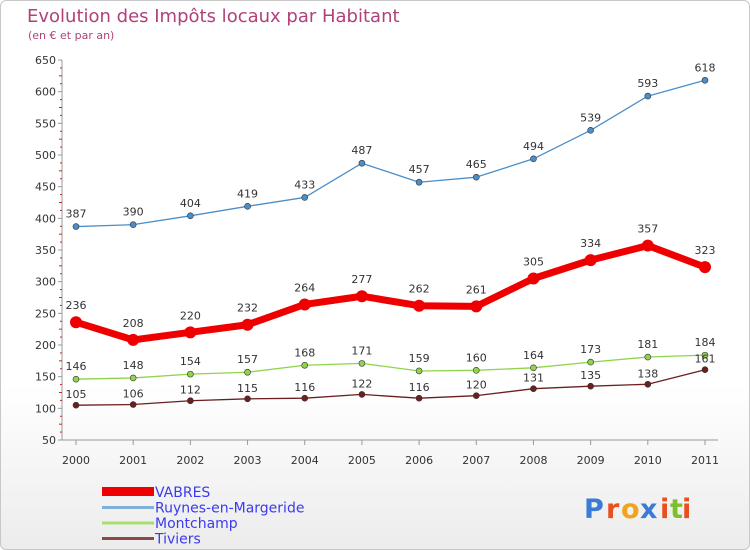  What do you see at coordinates (49, 440) in the screenshot?
I see `y-tick-label: 50` at bounding box center [49, 440].